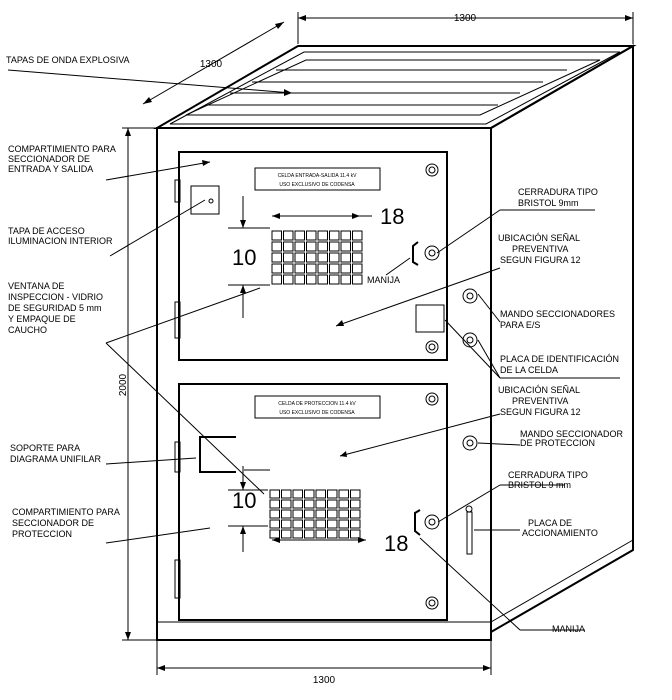 The image size is (672, 700). I want to click on warning-lower-label-3: SEGUN FIGURA 12, so click(540, 412).